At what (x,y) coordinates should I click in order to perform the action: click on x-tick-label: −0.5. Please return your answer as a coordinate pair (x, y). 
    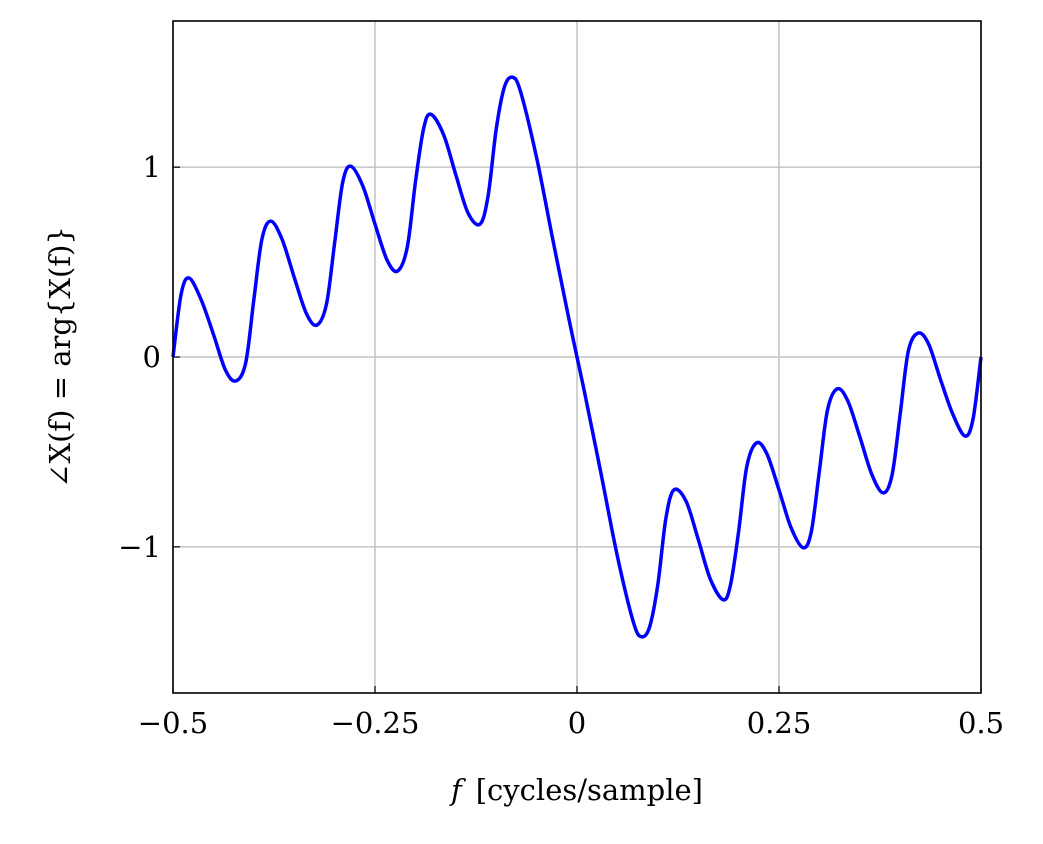
    Looking at the image, I should click on (173, 723).